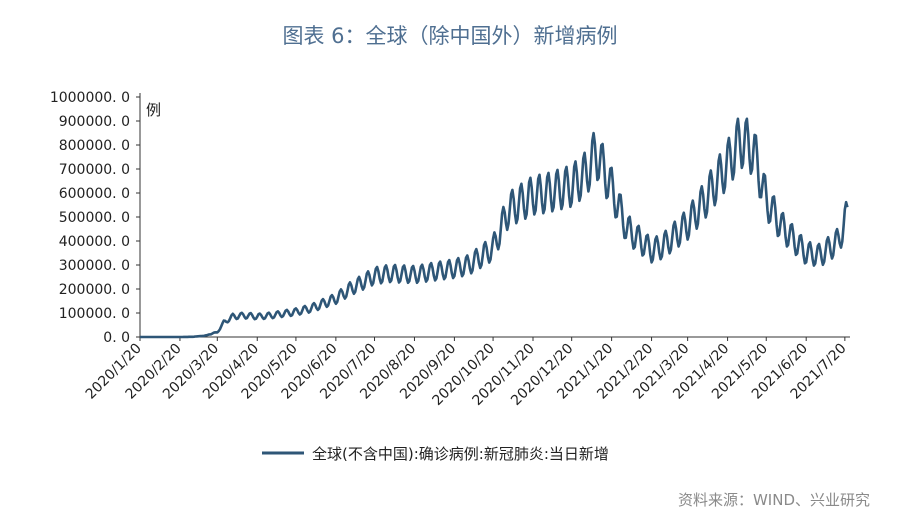 Image resolution: width=900 pixels, height=532 pixels. I want to click on legend: 全球(不含中国):确诊病例:新冠肺炎:当日新增, so click(435, 454).